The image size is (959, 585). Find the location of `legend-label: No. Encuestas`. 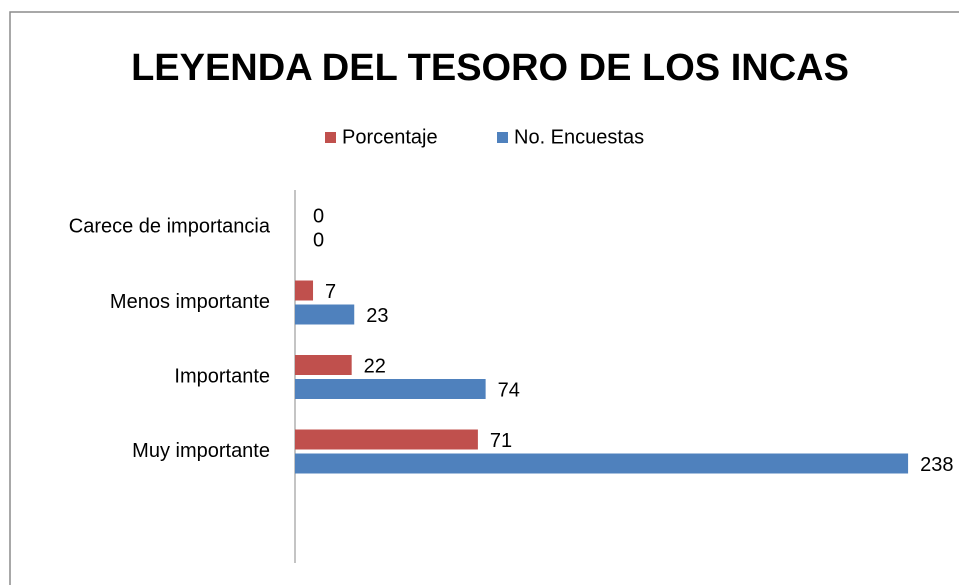

legend-label: No. Encuestas is located at coordinates (579, 137).